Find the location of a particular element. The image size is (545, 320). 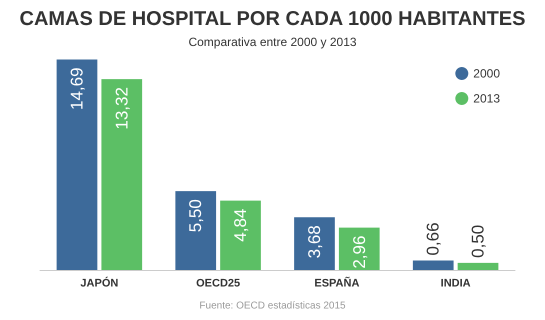

data-label: 4,84 is located at coordinates (240, 225).